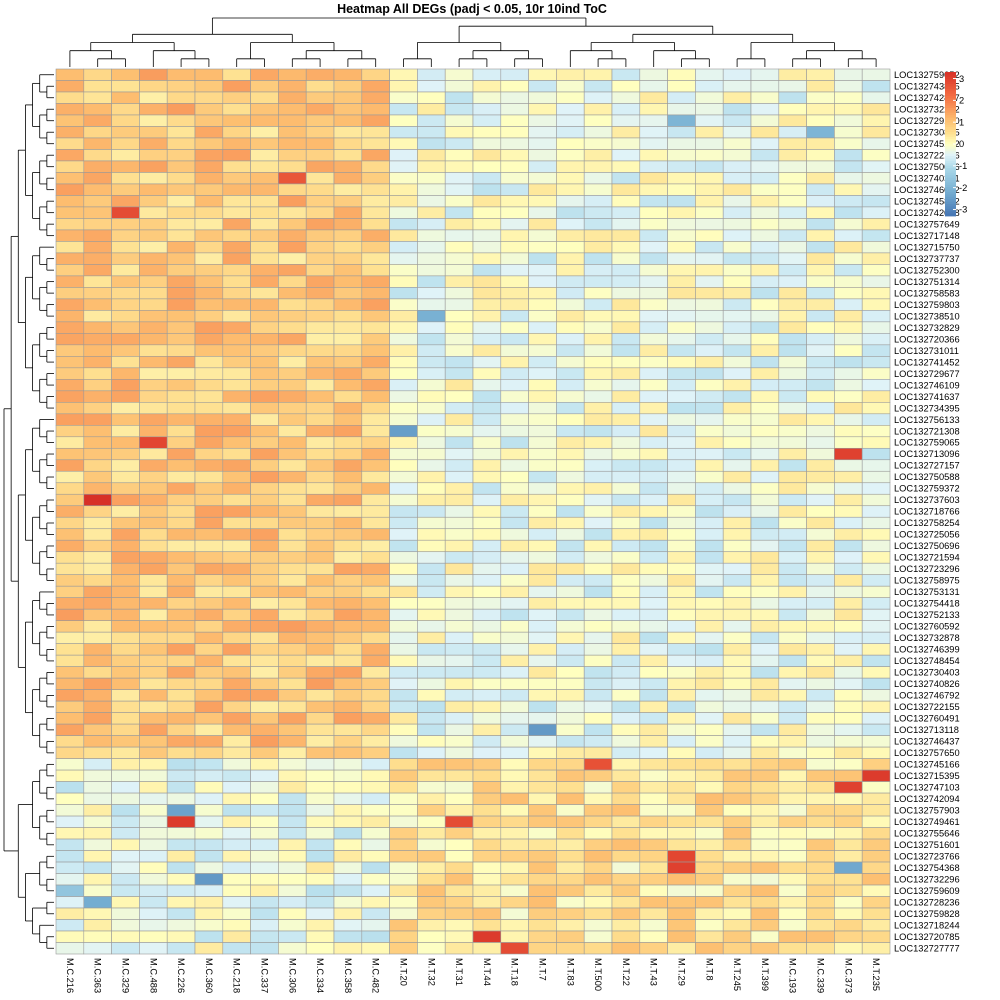  What do you see at coordinates (237, 975) in the screenshot?
I see `column-label: M.C.218` at bounding box center [237, 975].